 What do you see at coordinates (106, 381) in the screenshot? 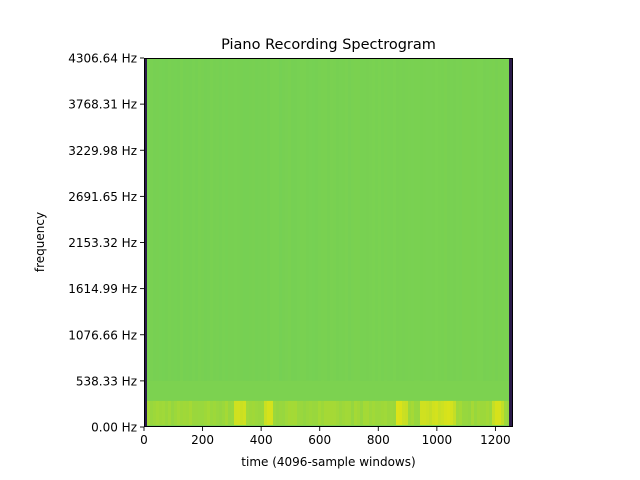
I see `y-tick-label: 538.33 Hz` at bounding box center [106, 381].